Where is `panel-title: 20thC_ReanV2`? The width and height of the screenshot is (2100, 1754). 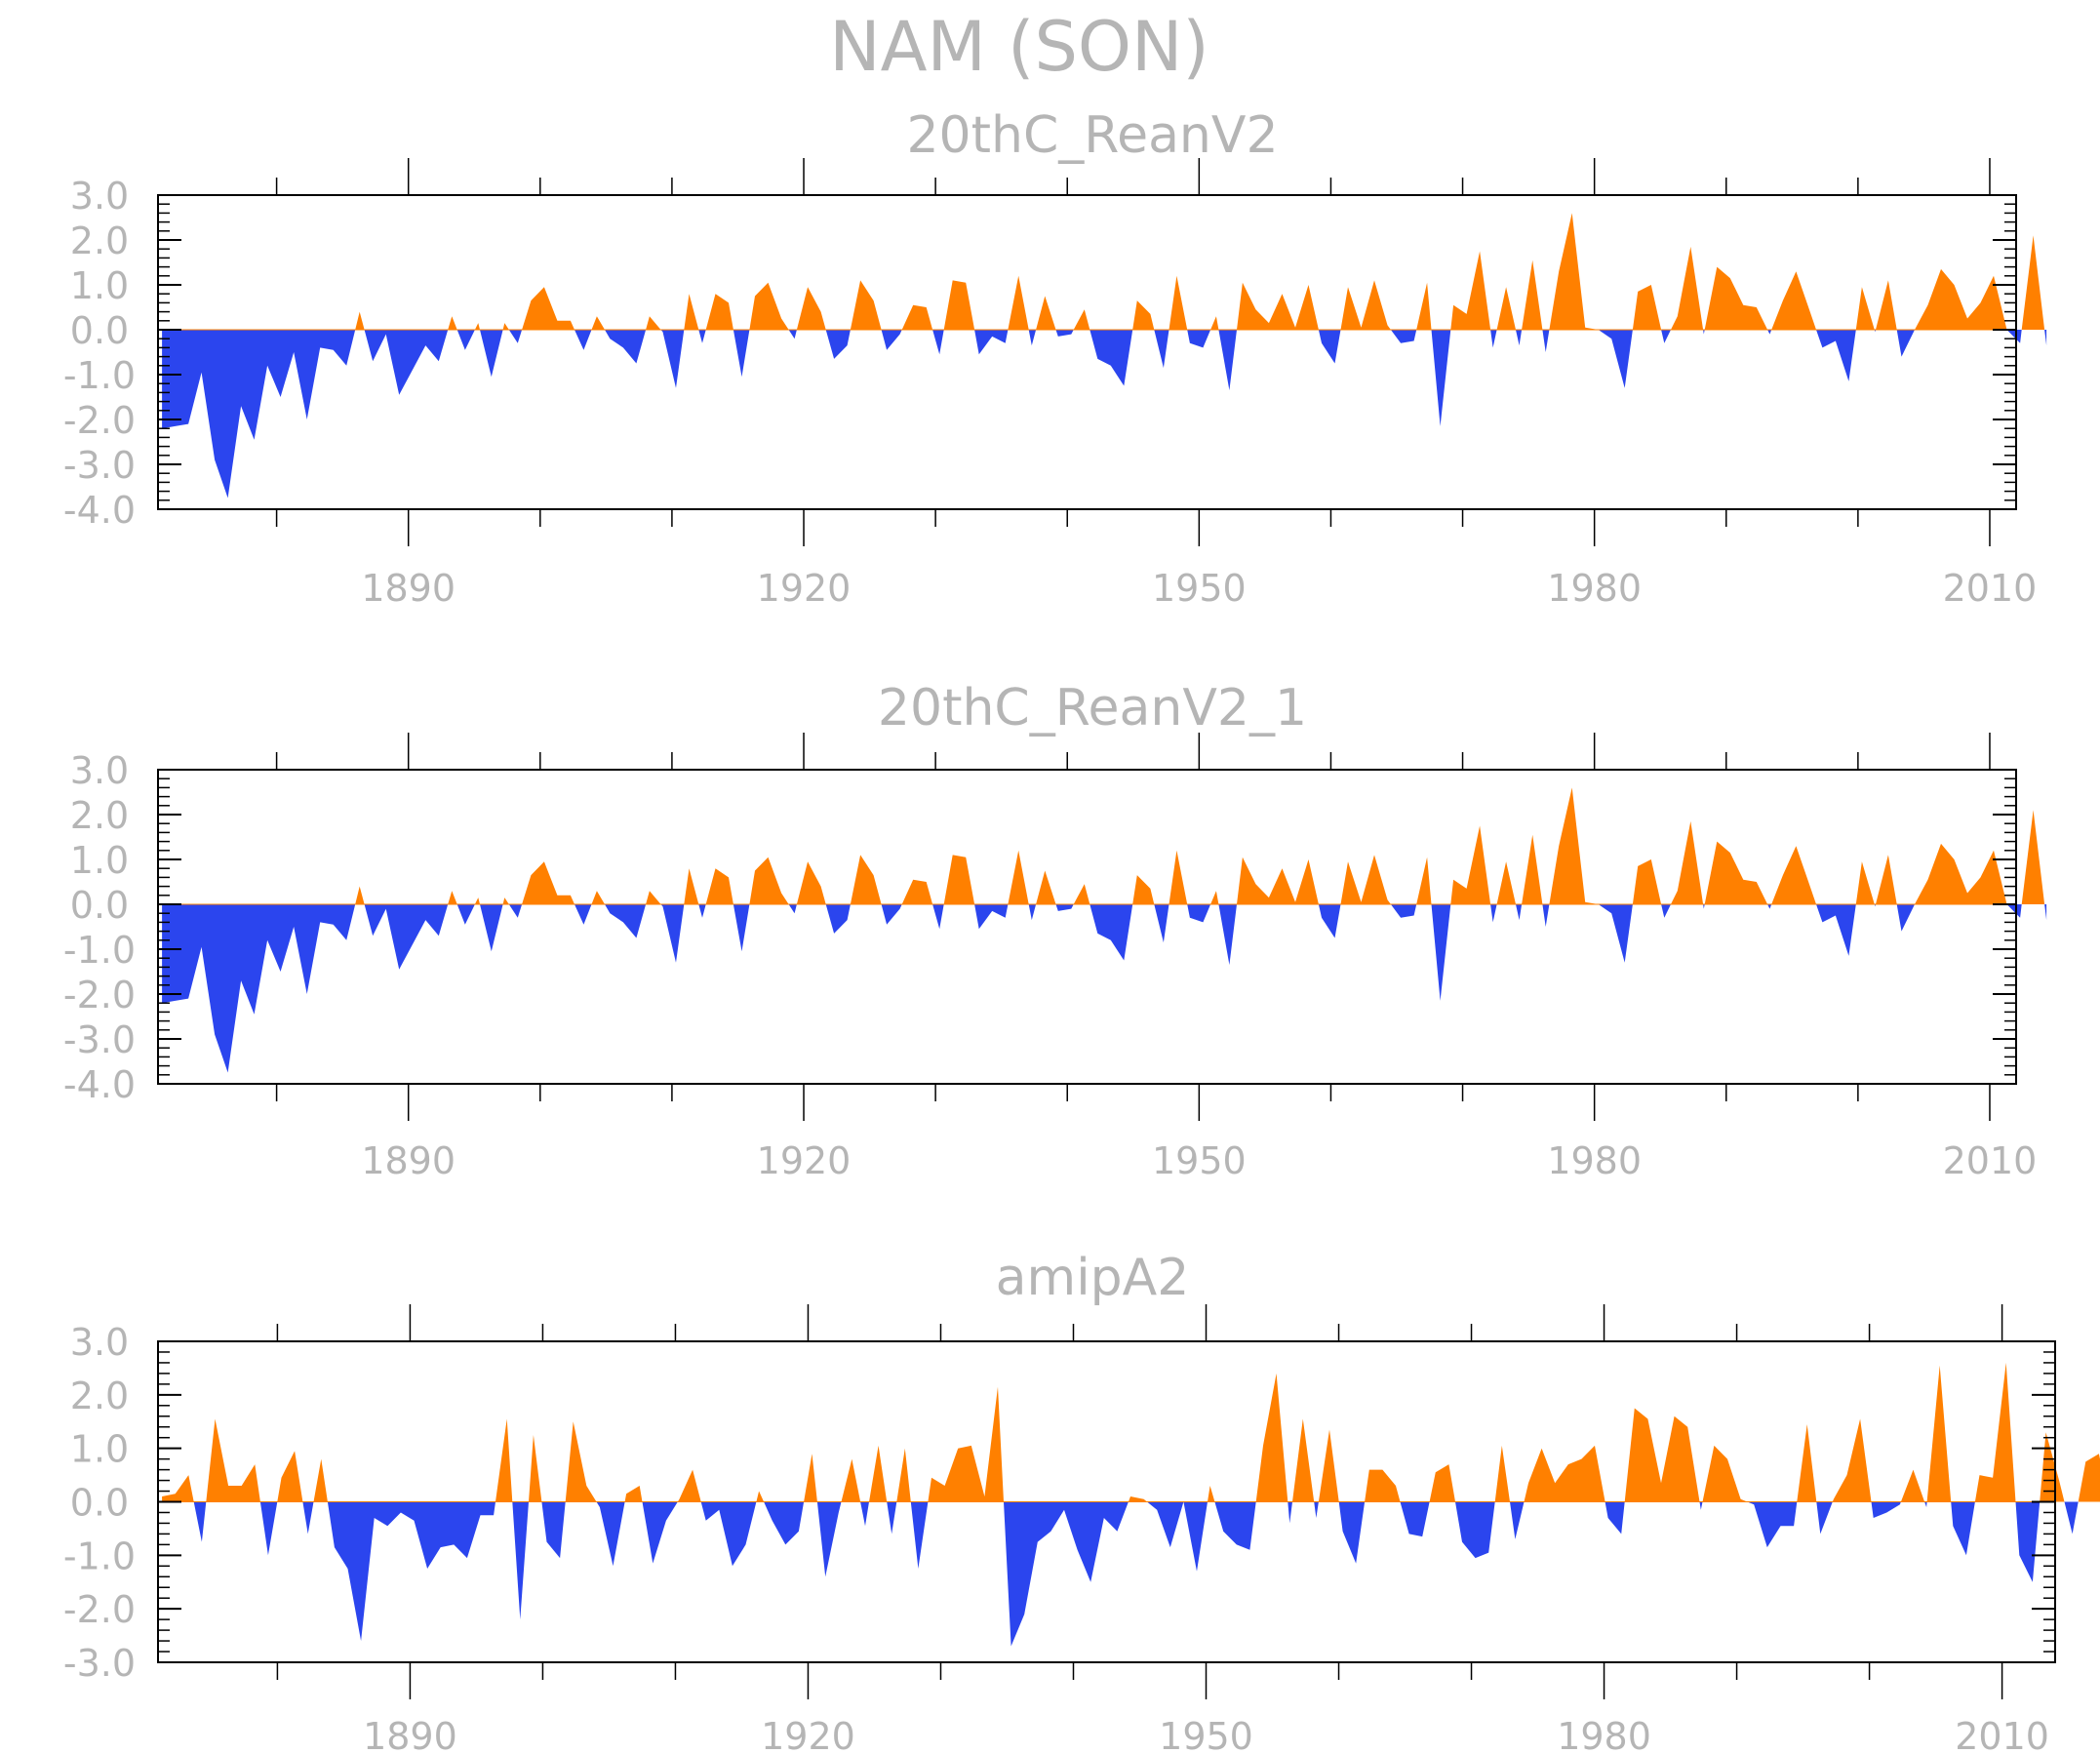
panel-title: 20thC_ReanV2 is located at coordinates (1092, 135).